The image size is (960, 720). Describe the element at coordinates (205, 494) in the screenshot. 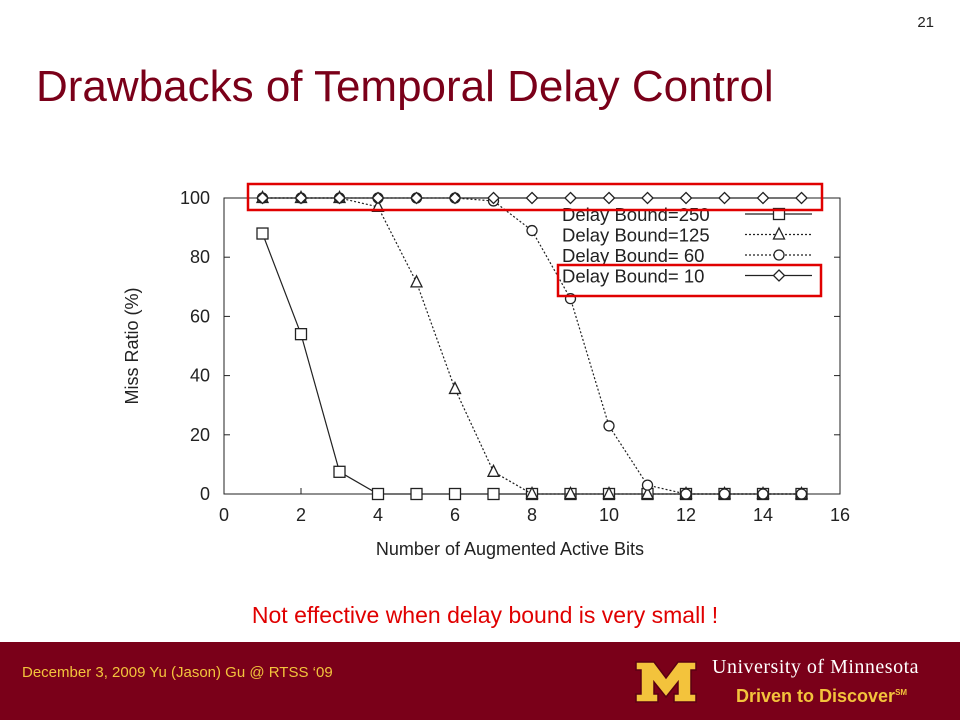

I see `y-tick-label: 0` at that location.